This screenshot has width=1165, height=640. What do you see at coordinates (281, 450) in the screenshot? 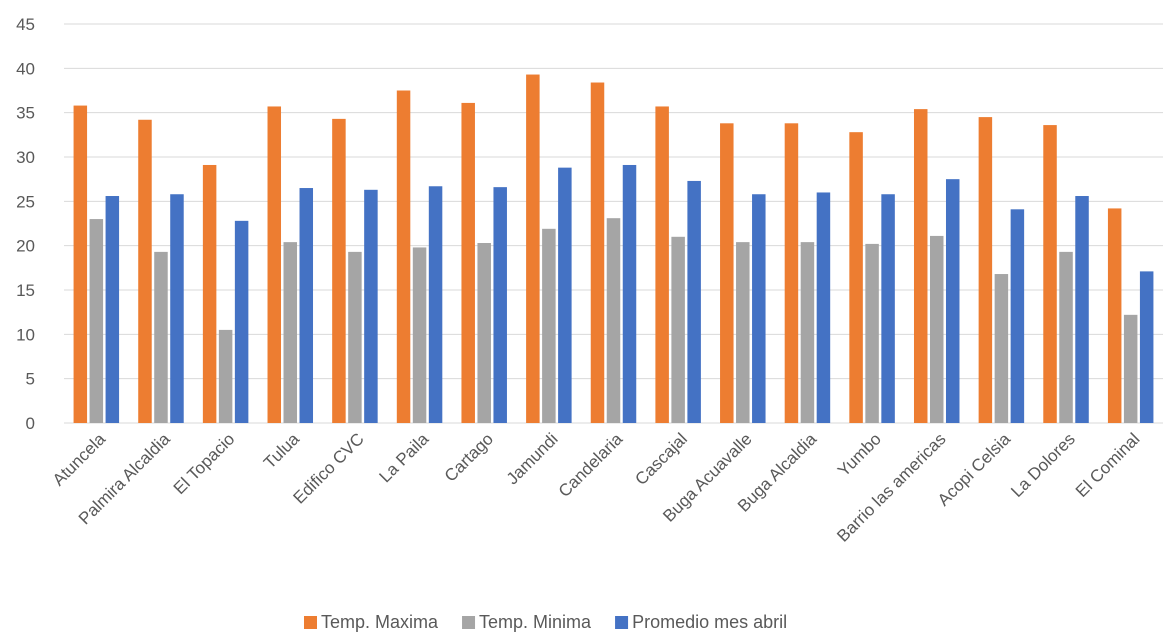
I see `x-category-label: Tulua` at bounding box center [281, 450].